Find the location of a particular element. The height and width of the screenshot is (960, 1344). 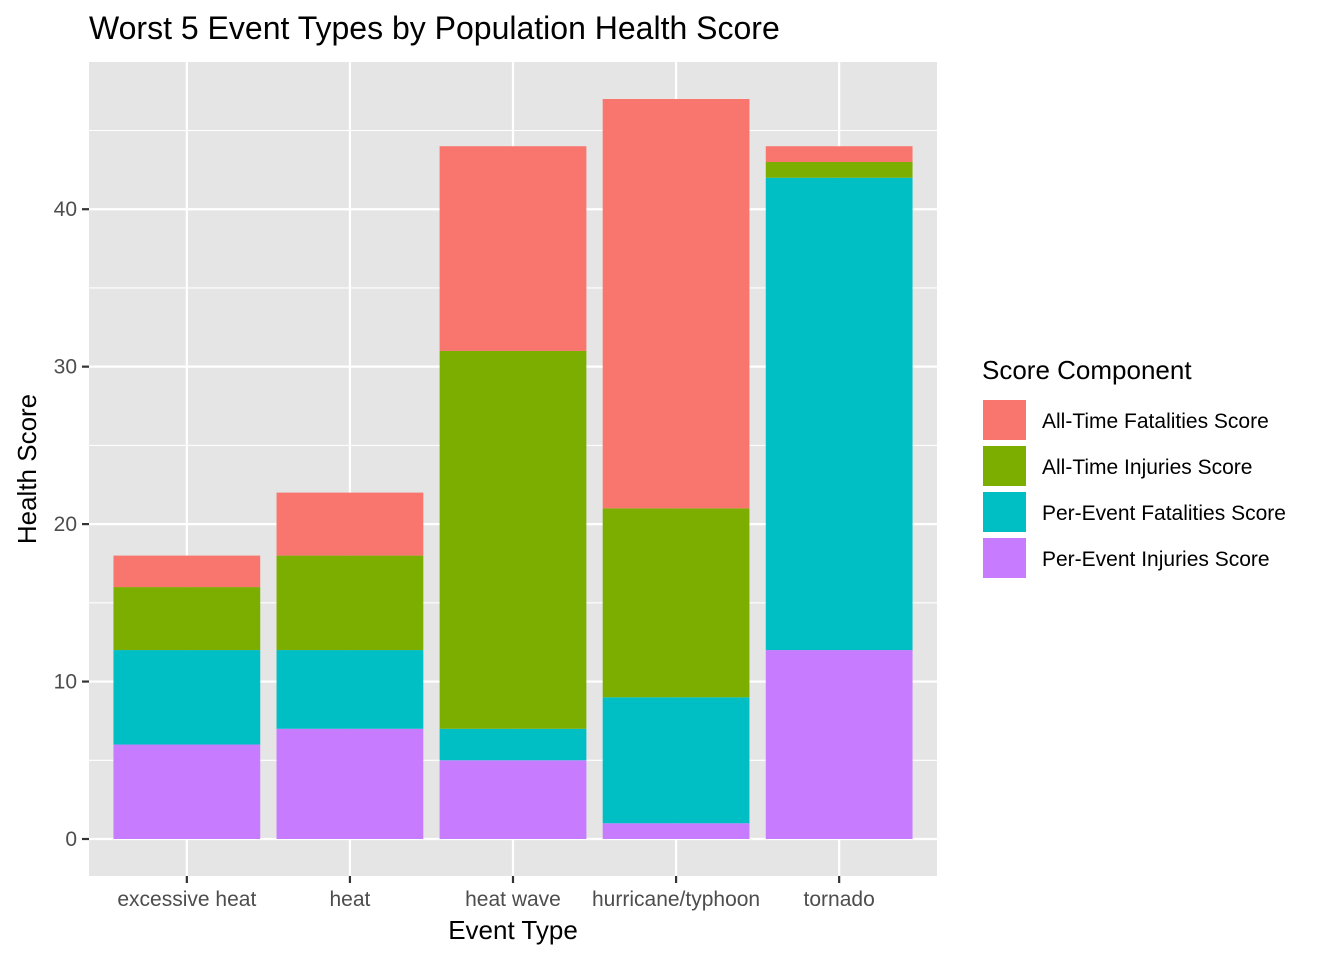

x-tick-label: heat wave is located at coordinates (513, 899).